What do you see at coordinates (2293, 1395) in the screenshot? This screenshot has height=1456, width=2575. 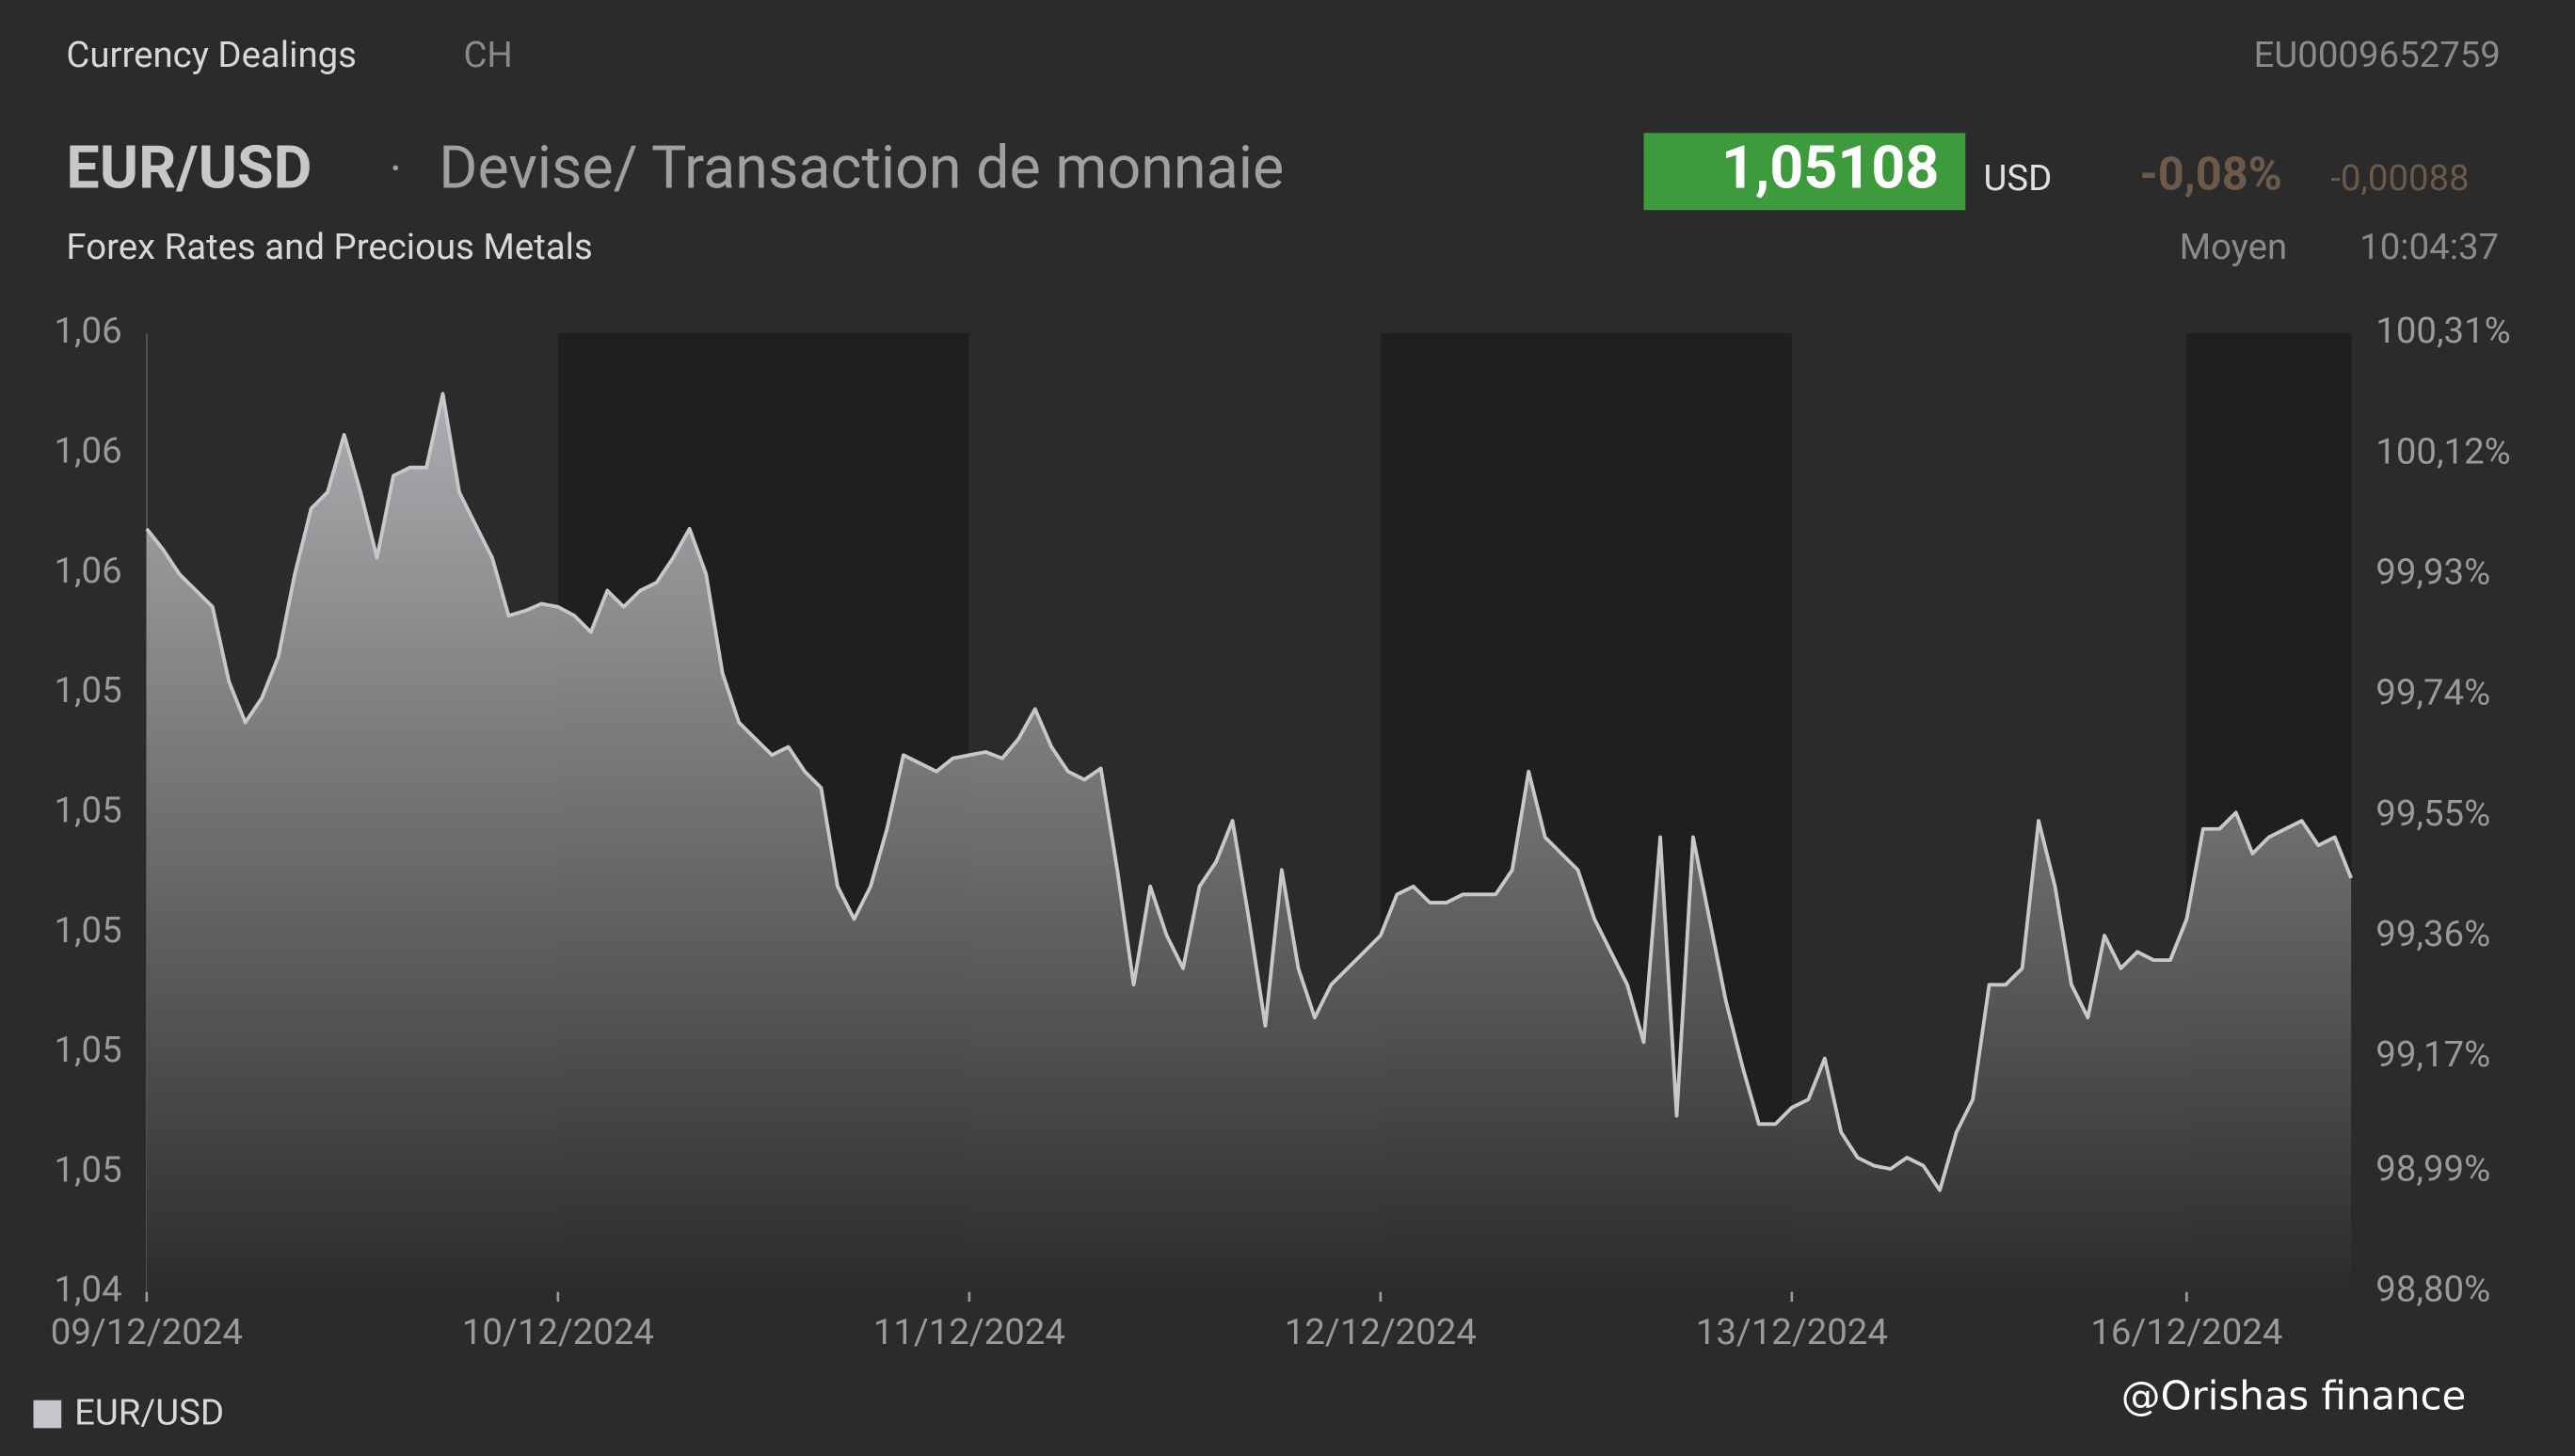 I see `watermark: @Orishas finance` at bounding box center [2293, 1395].